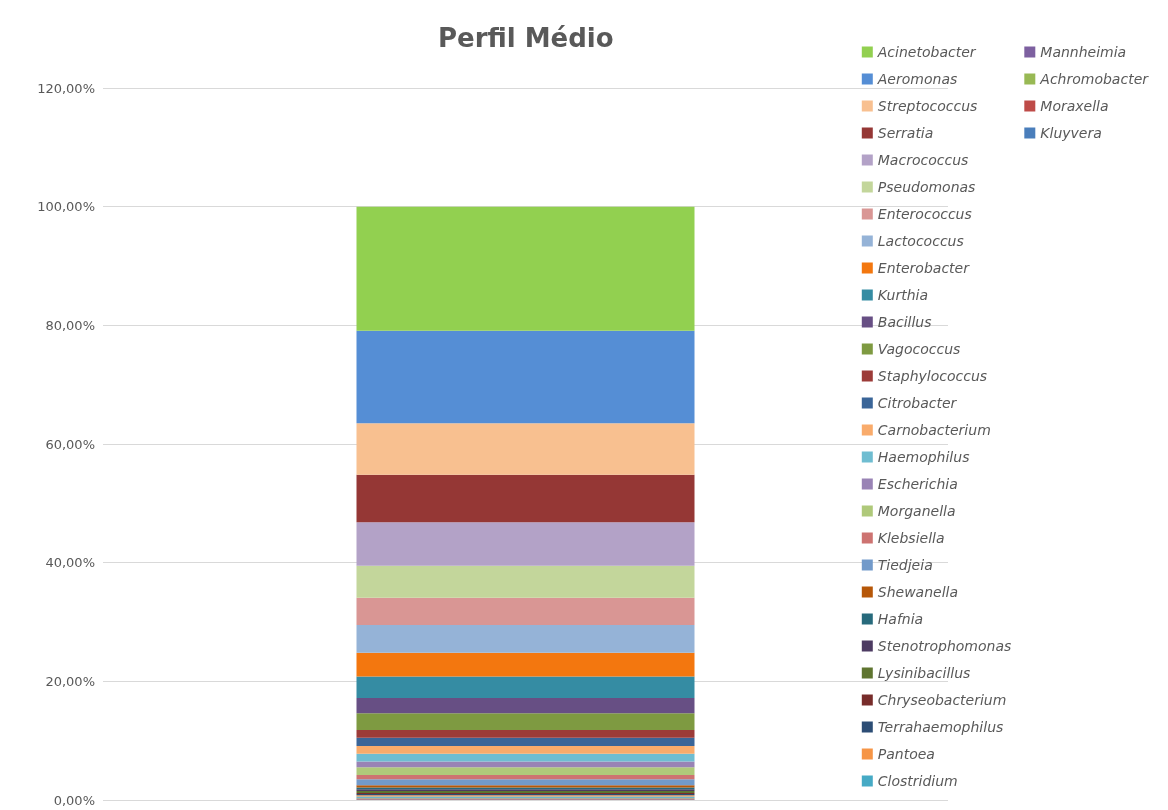  What do you see at coordinates (927, 106) in the screenshot?
I see `legend-label: Streptococcus` at bounding box center [927, 106].